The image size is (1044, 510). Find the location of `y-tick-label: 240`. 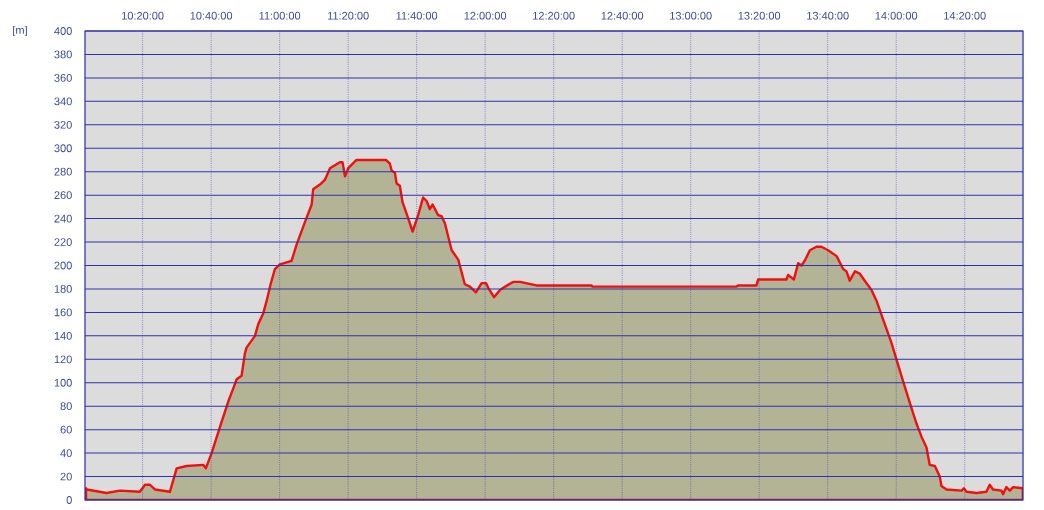

y-tick-label: 240 is located at coordinates (63, 218).